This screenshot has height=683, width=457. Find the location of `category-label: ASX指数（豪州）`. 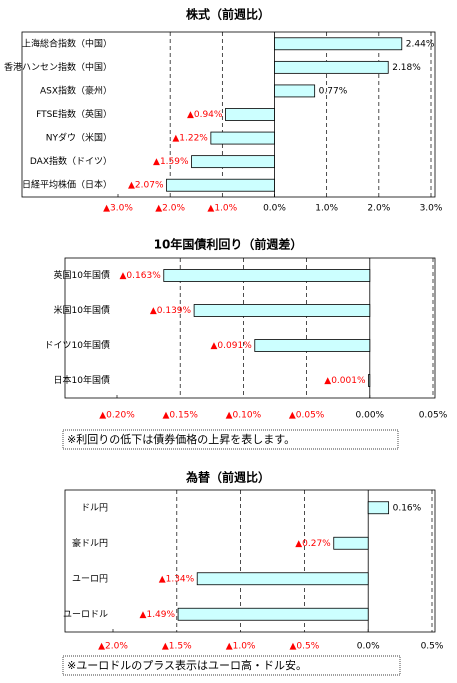

category-label: ASX指数（豪州） is located at coordinates (76, 90).